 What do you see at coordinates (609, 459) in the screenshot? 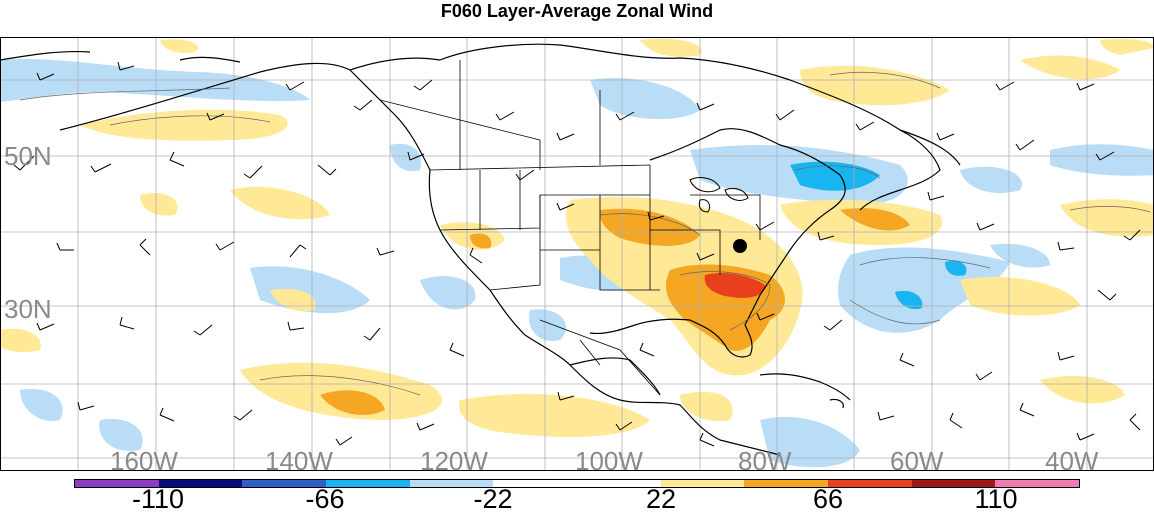
I see `lon-label-100w: 100W` at bounding box center [609, 459].